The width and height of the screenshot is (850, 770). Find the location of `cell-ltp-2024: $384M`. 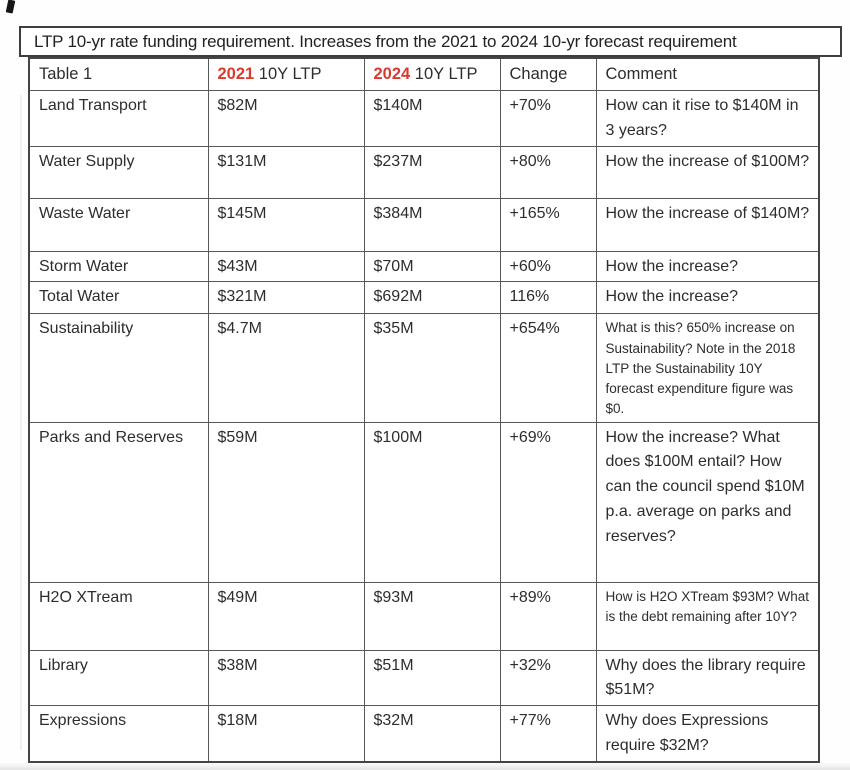

cell-ltp-2024: $384M is located at coordinates (432, 224).